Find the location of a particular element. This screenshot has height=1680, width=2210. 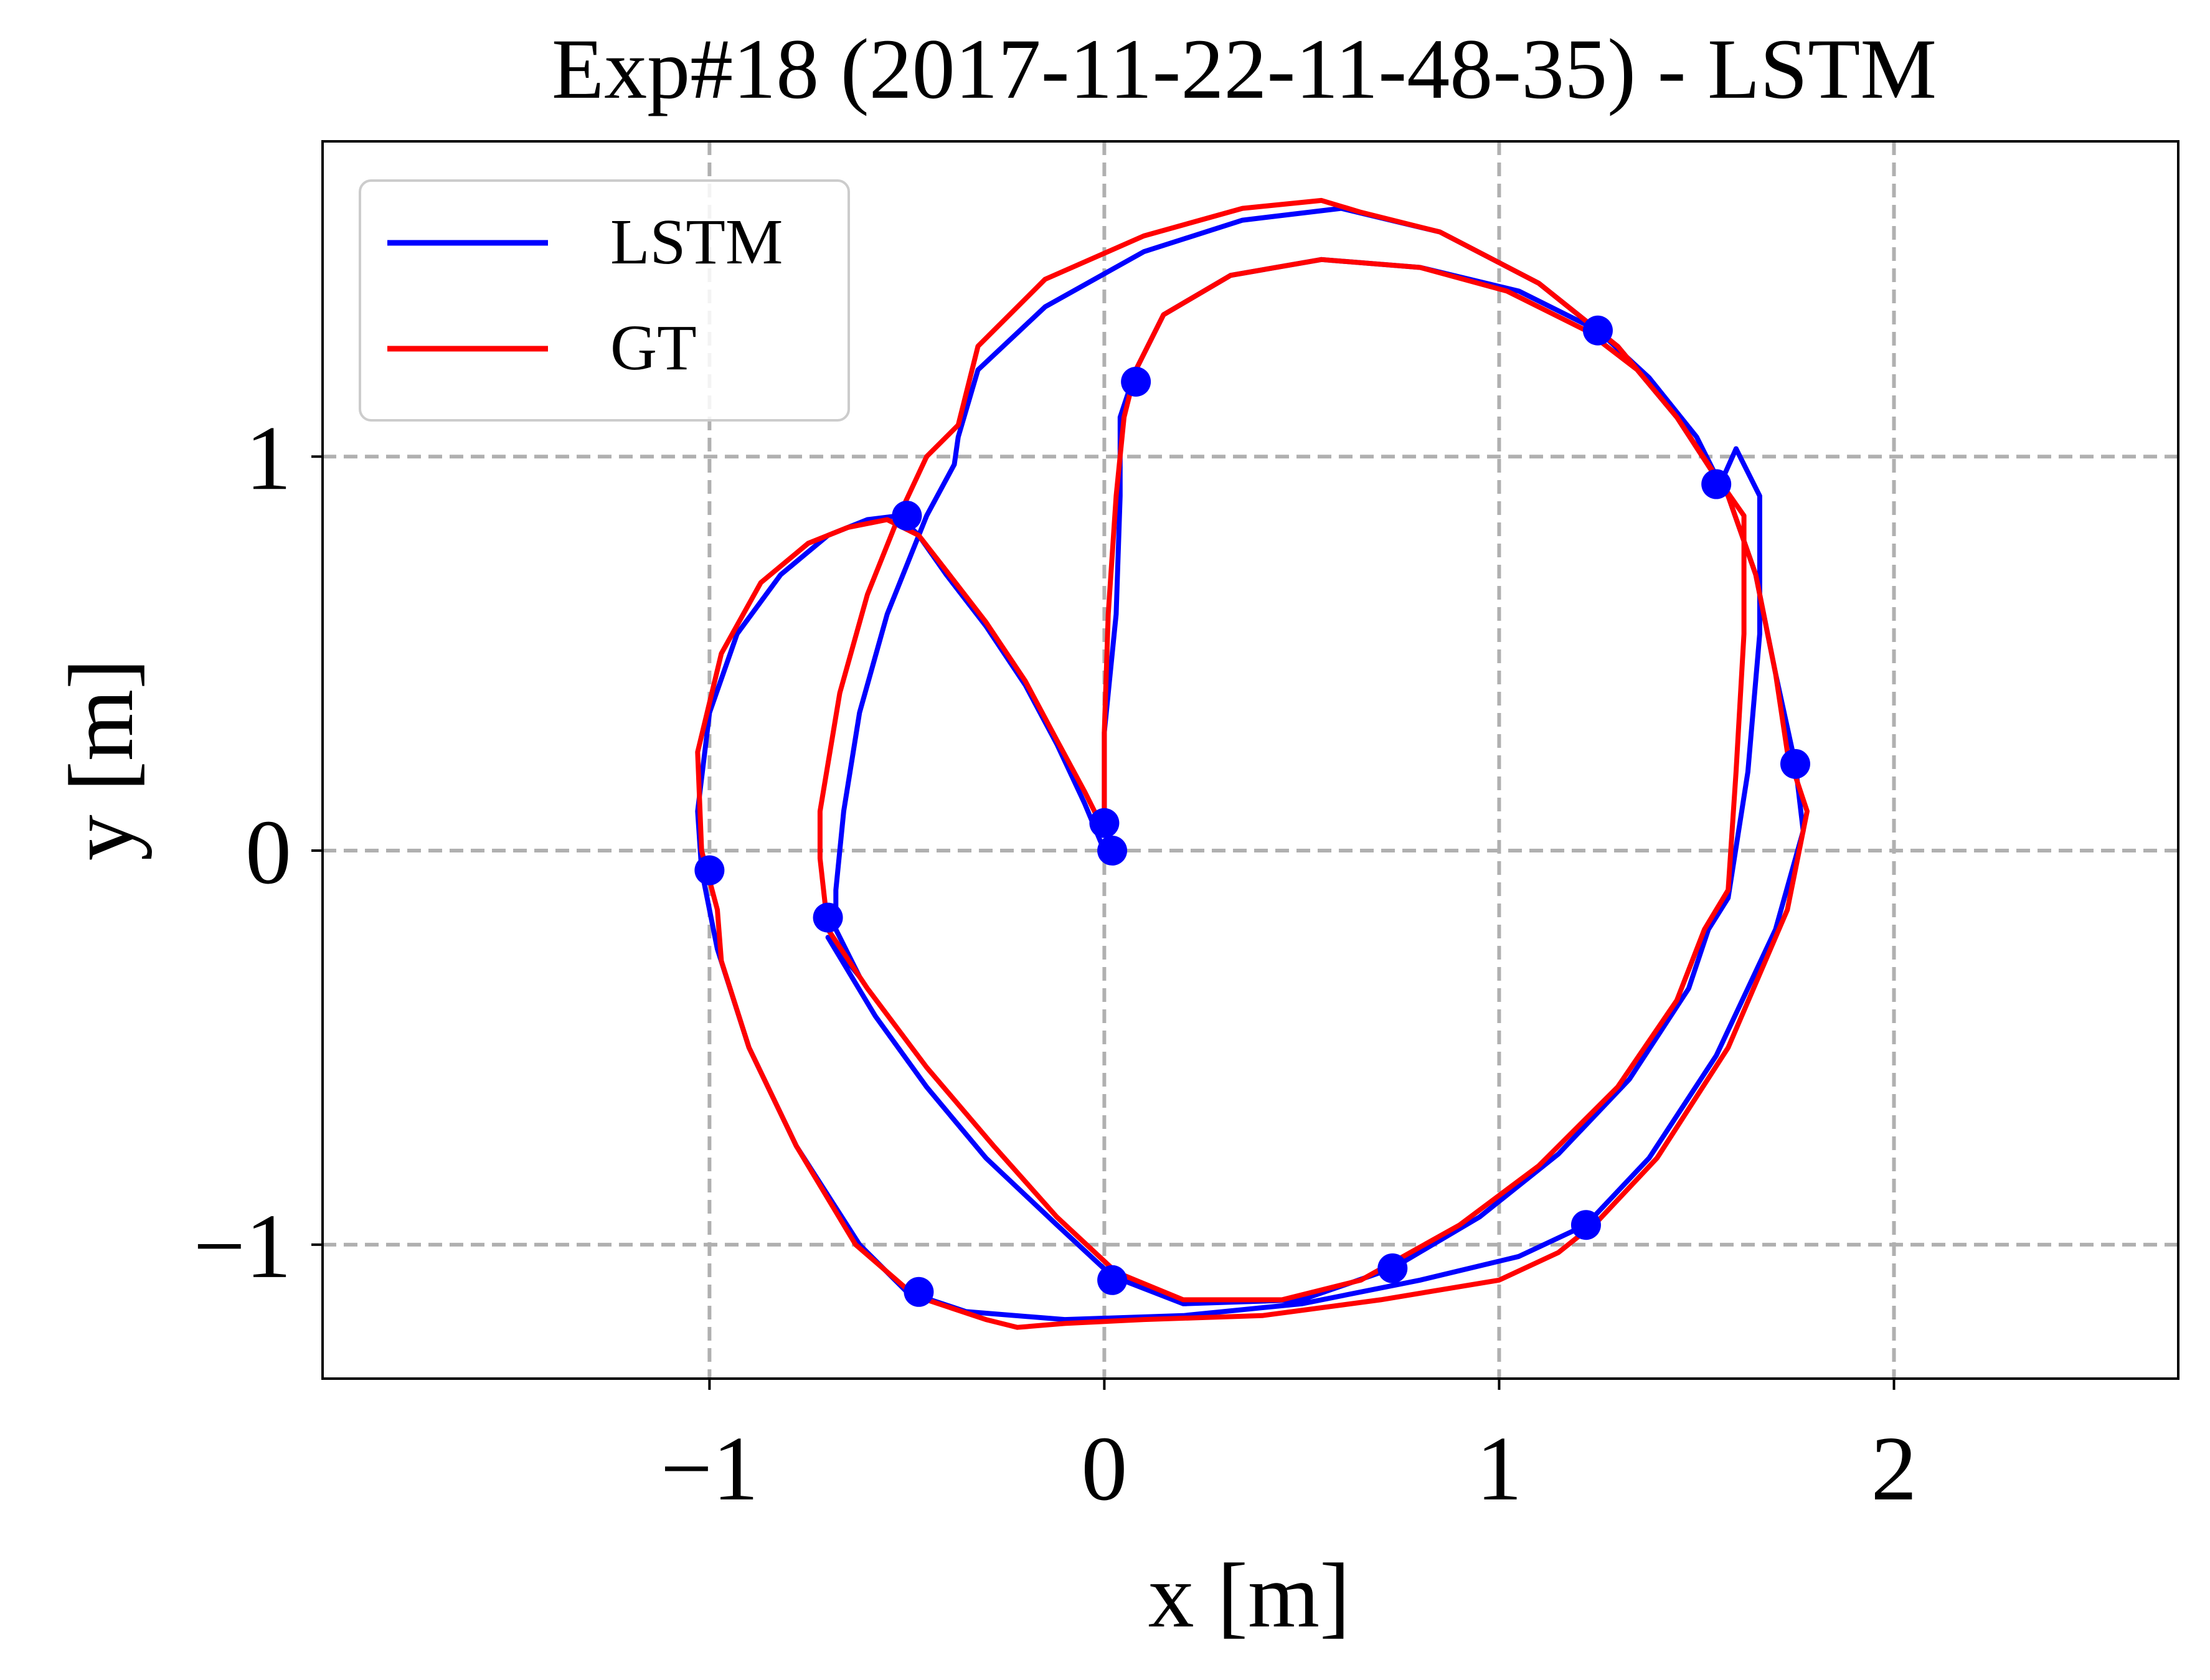

y-tick-label-0: −1 is located at coordinates (242, 1247).